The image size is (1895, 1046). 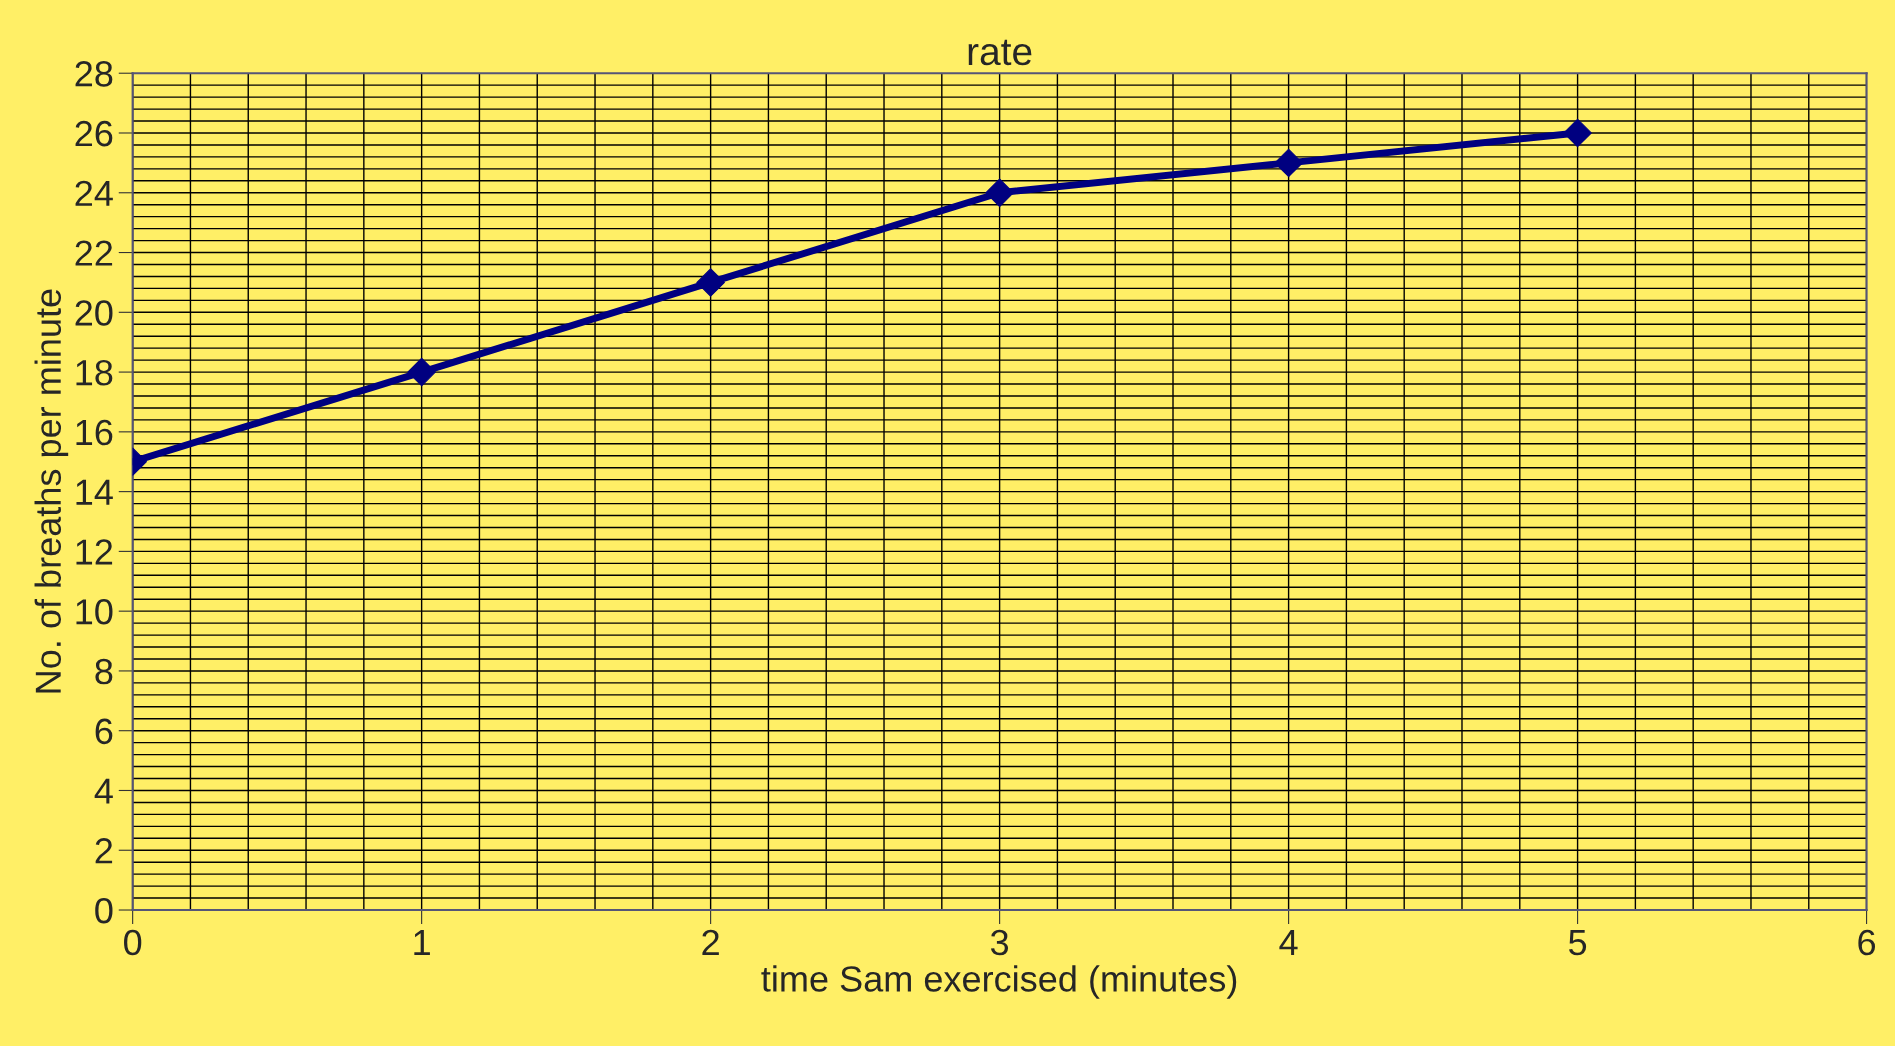 I want to click on y-tick-label: 8, so click(x=104, y=671).